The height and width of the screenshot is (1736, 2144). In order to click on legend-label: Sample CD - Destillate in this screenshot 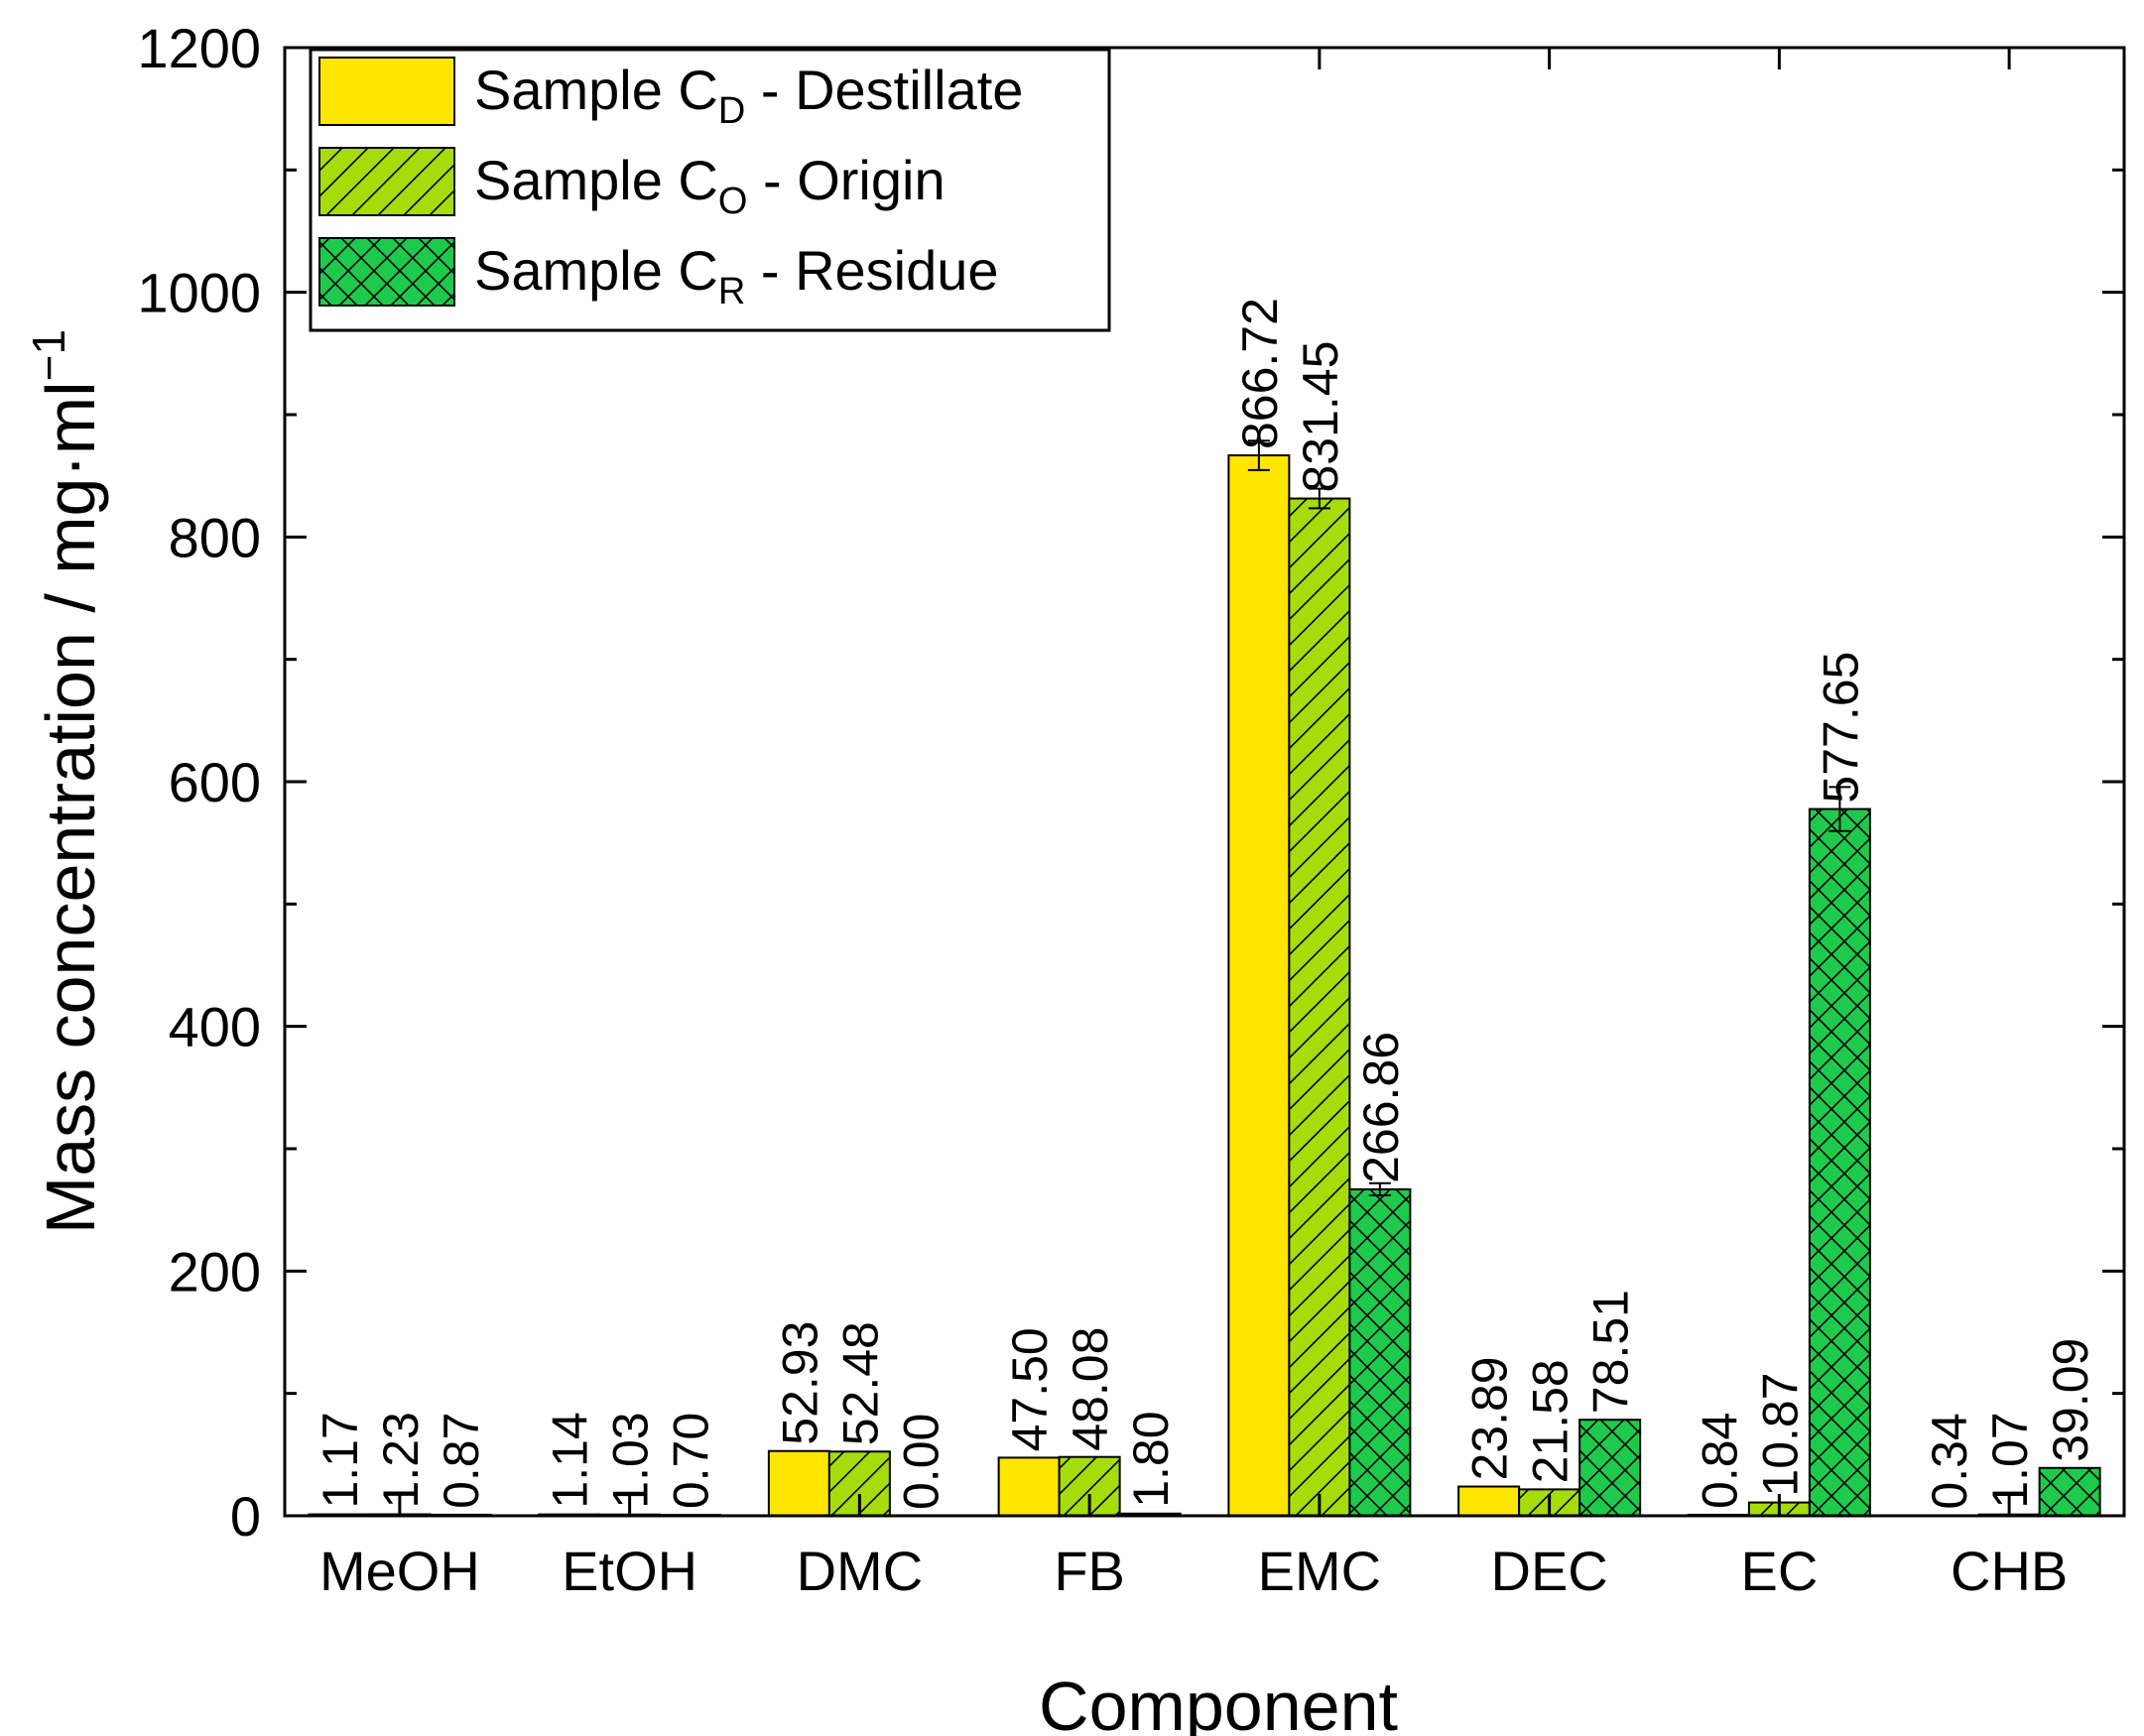, I will do `click(748, 95)`.